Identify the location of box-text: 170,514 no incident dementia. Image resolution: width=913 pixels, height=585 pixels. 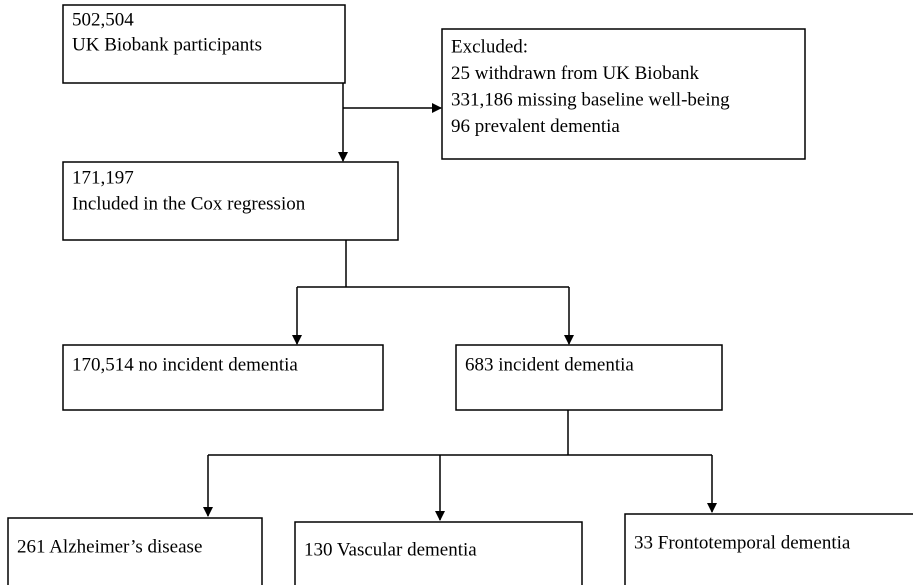
(185, 364).